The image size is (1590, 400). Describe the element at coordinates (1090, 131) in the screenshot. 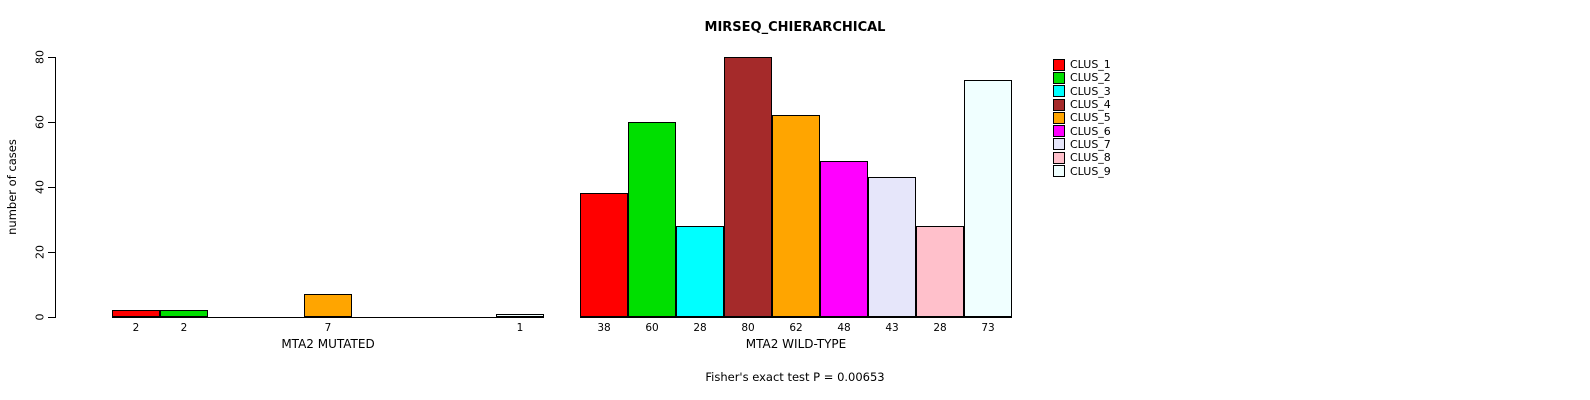

I see `legend-label: CLUS_6` at that location.